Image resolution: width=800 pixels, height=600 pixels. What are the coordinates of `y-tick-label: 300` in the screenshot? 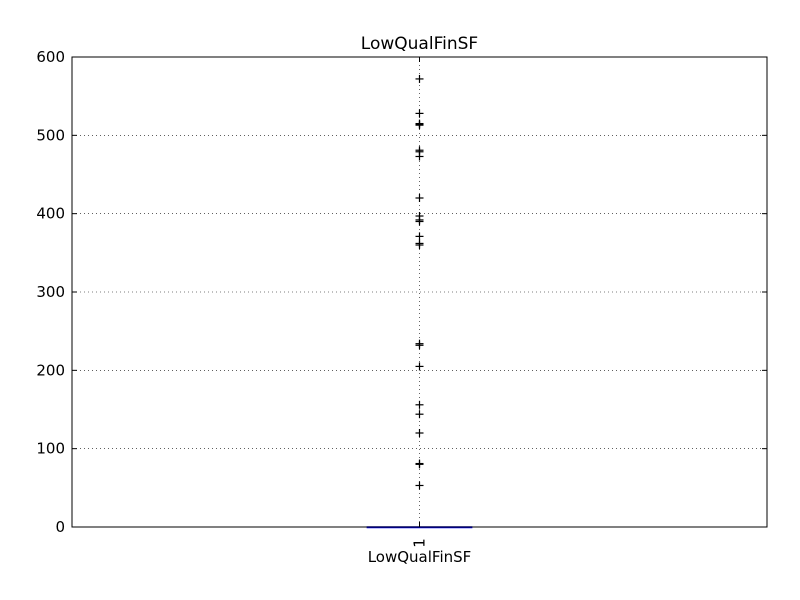 It's located at (50, 292).